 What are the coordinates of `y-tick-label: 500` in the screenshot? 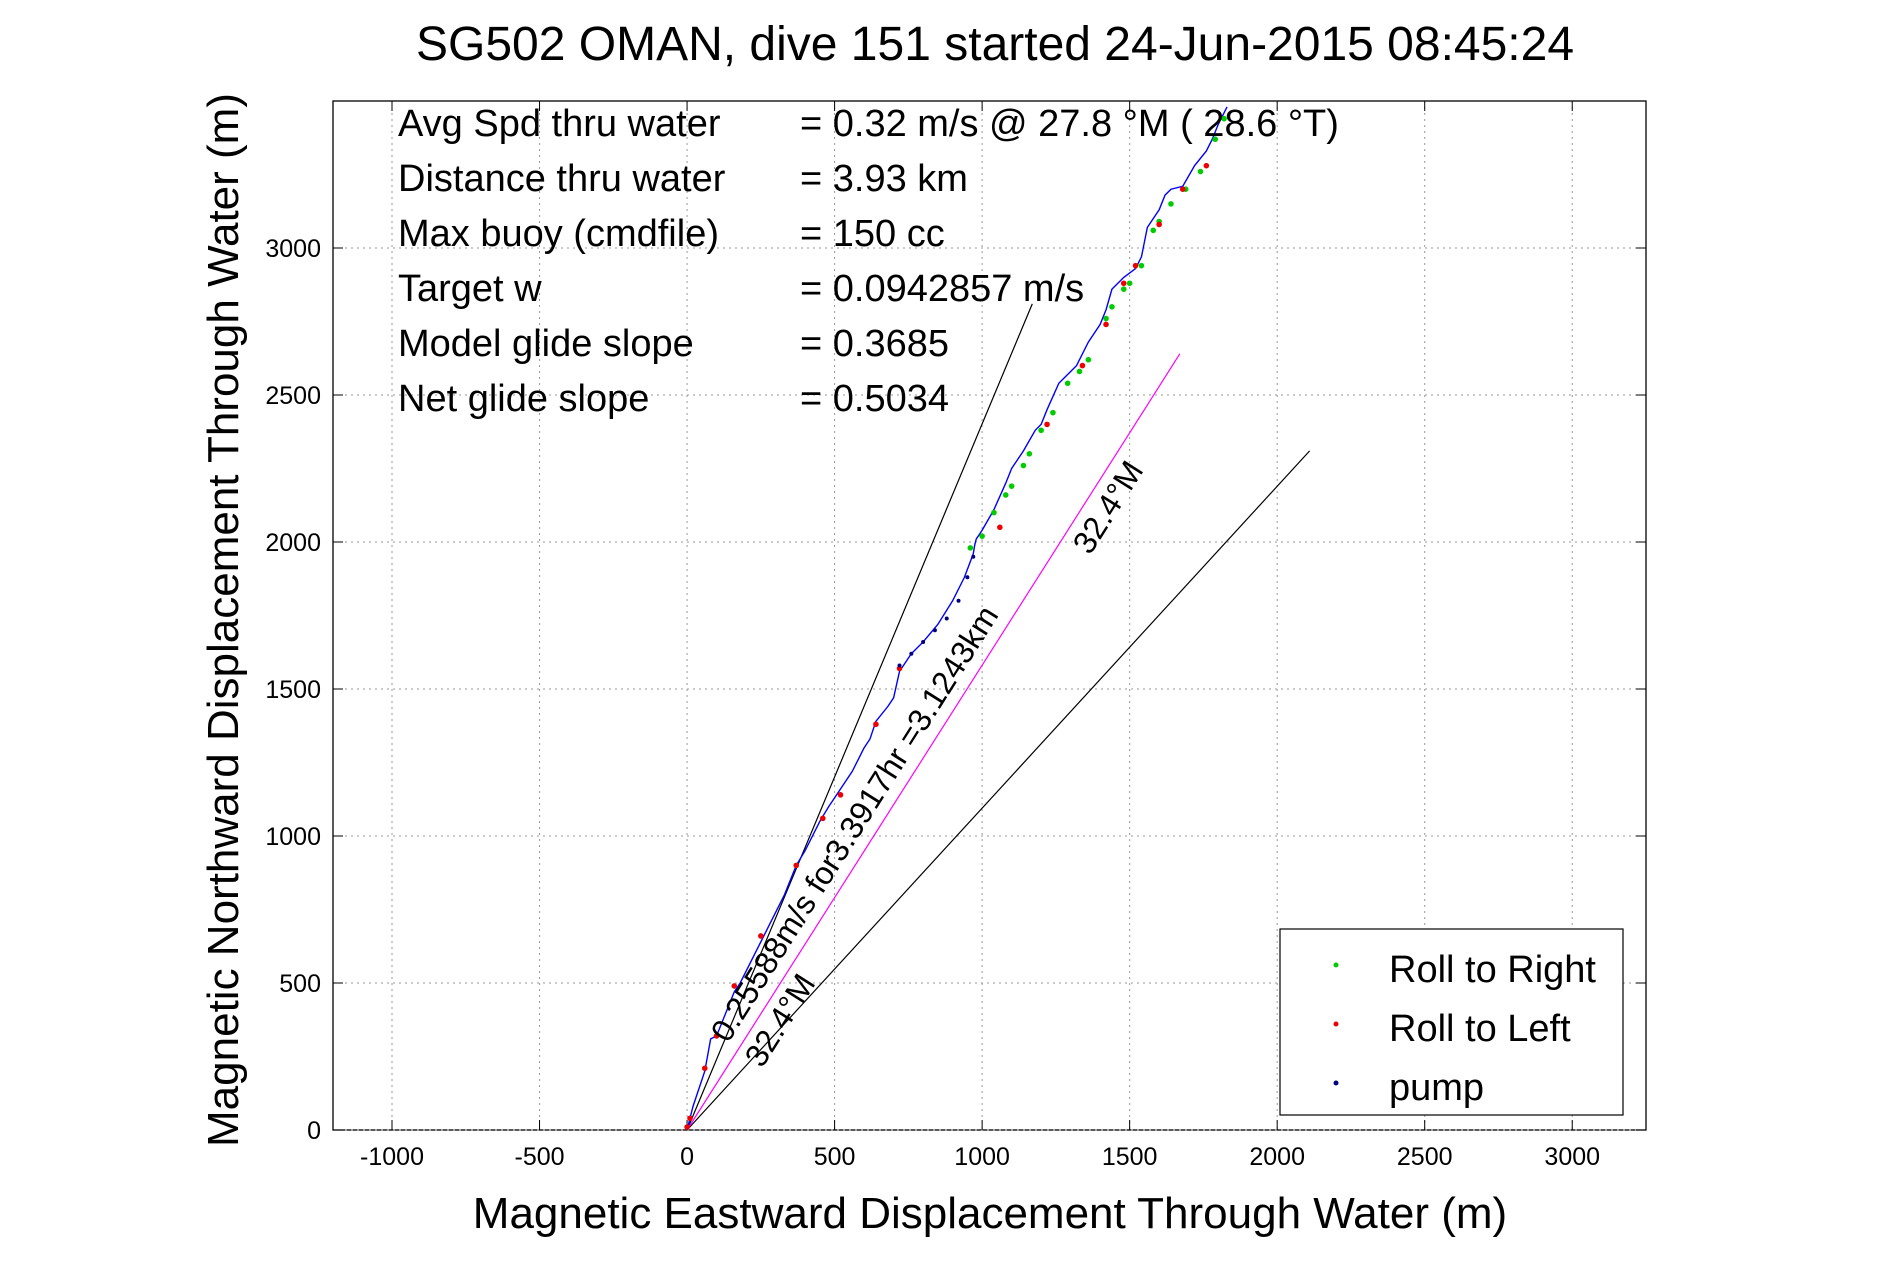 It's located at (300, 984).